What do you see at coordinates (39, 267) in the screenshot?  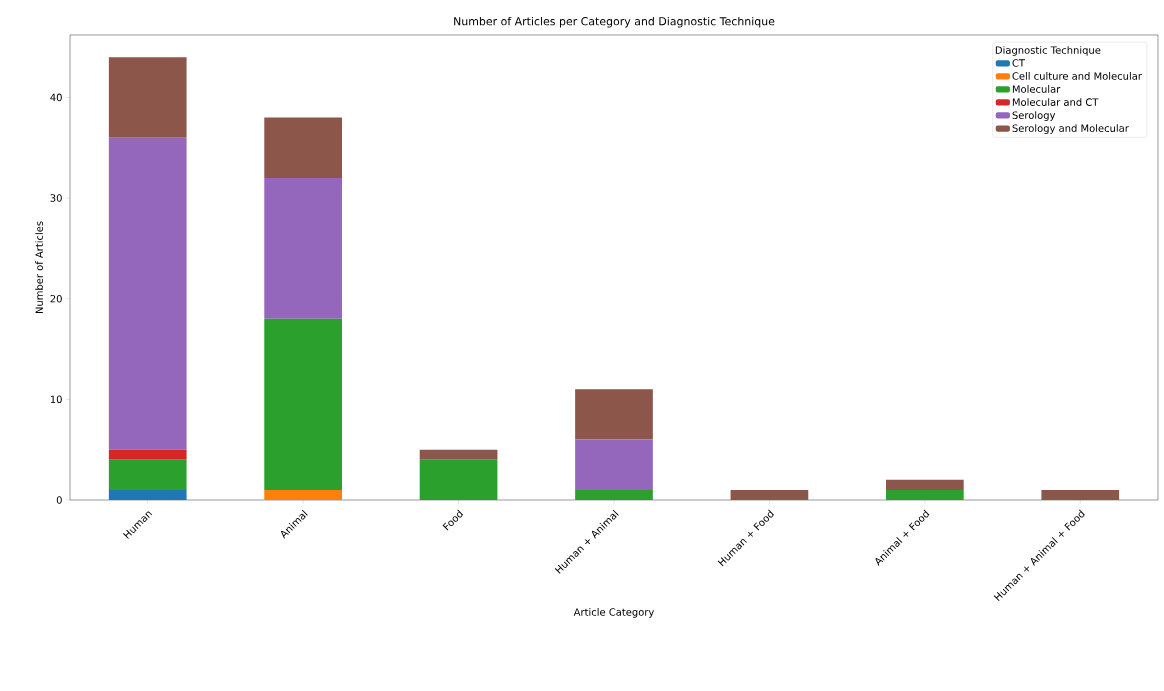 I see `y-axis-title: Number of Articles` at bounding box center [39, 267].